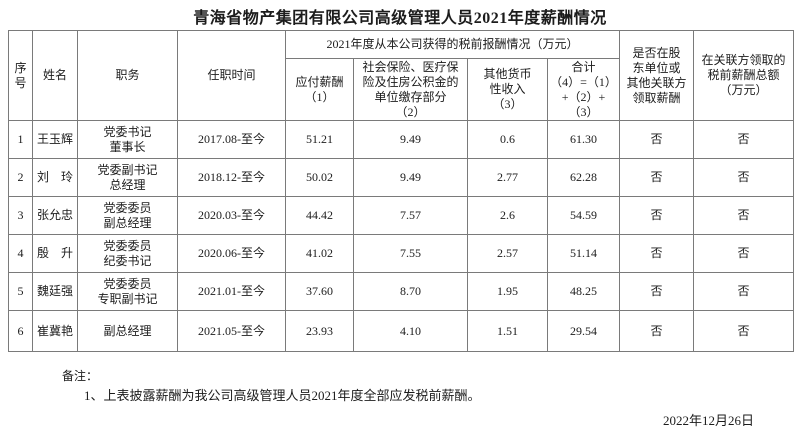 This screenshot has width=800, height=434. What do you see at coordinates (319, 139) in the screenshot?
I see `cell-salary: 51.21` at bounding box center [319, 139].